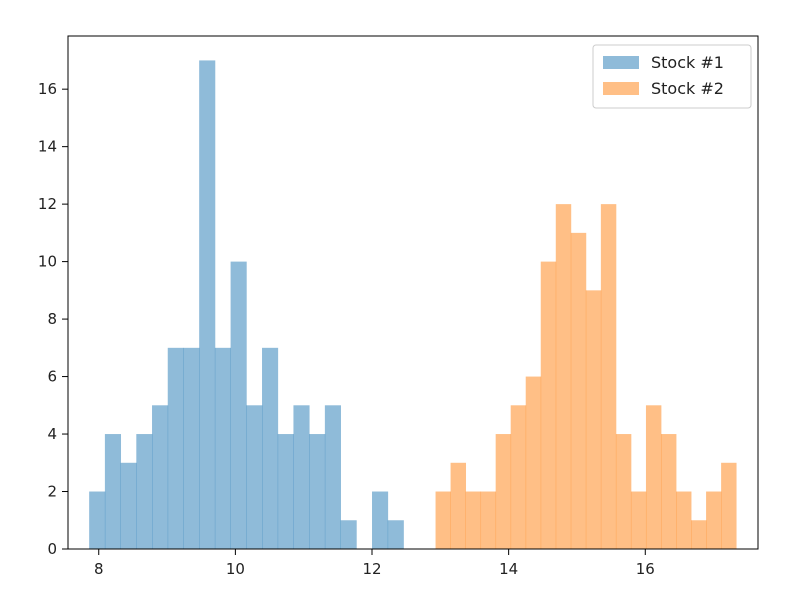  I want to click on legend: Stock #1 Stock #2, so click(672, 76).